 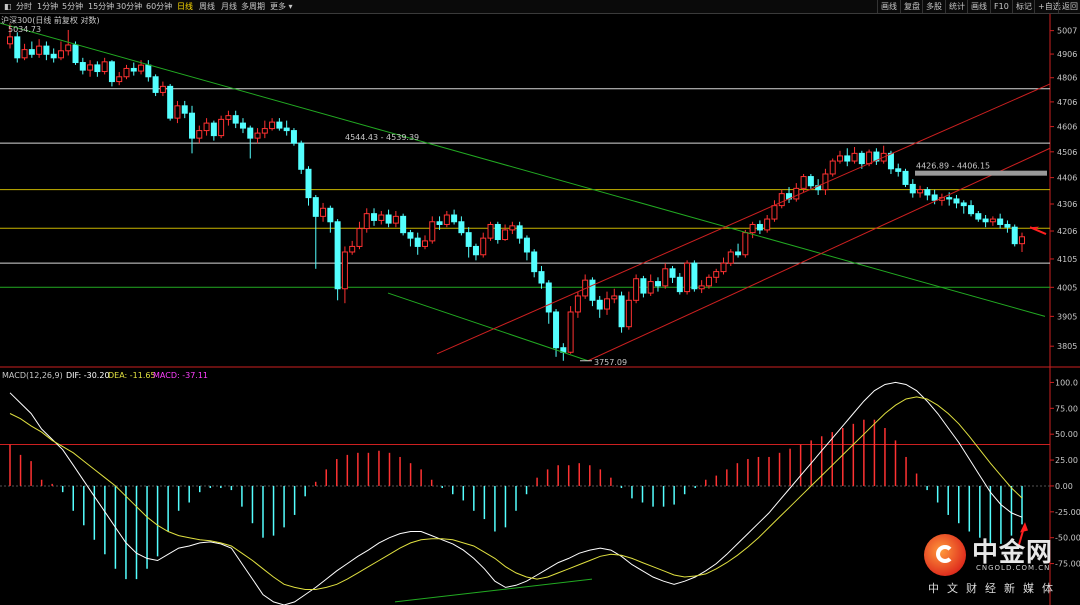 What do you see at coordinates (180, 375) in the screenshot?
I see `macd-value-label: MACD: -37.11` at bounding box center [180, 375].